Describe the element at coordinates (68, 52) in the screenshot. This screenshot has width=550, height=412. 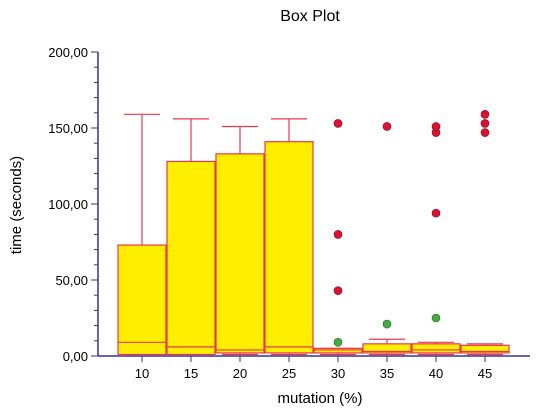
I see `y-tick-label: 200,00` at that location.